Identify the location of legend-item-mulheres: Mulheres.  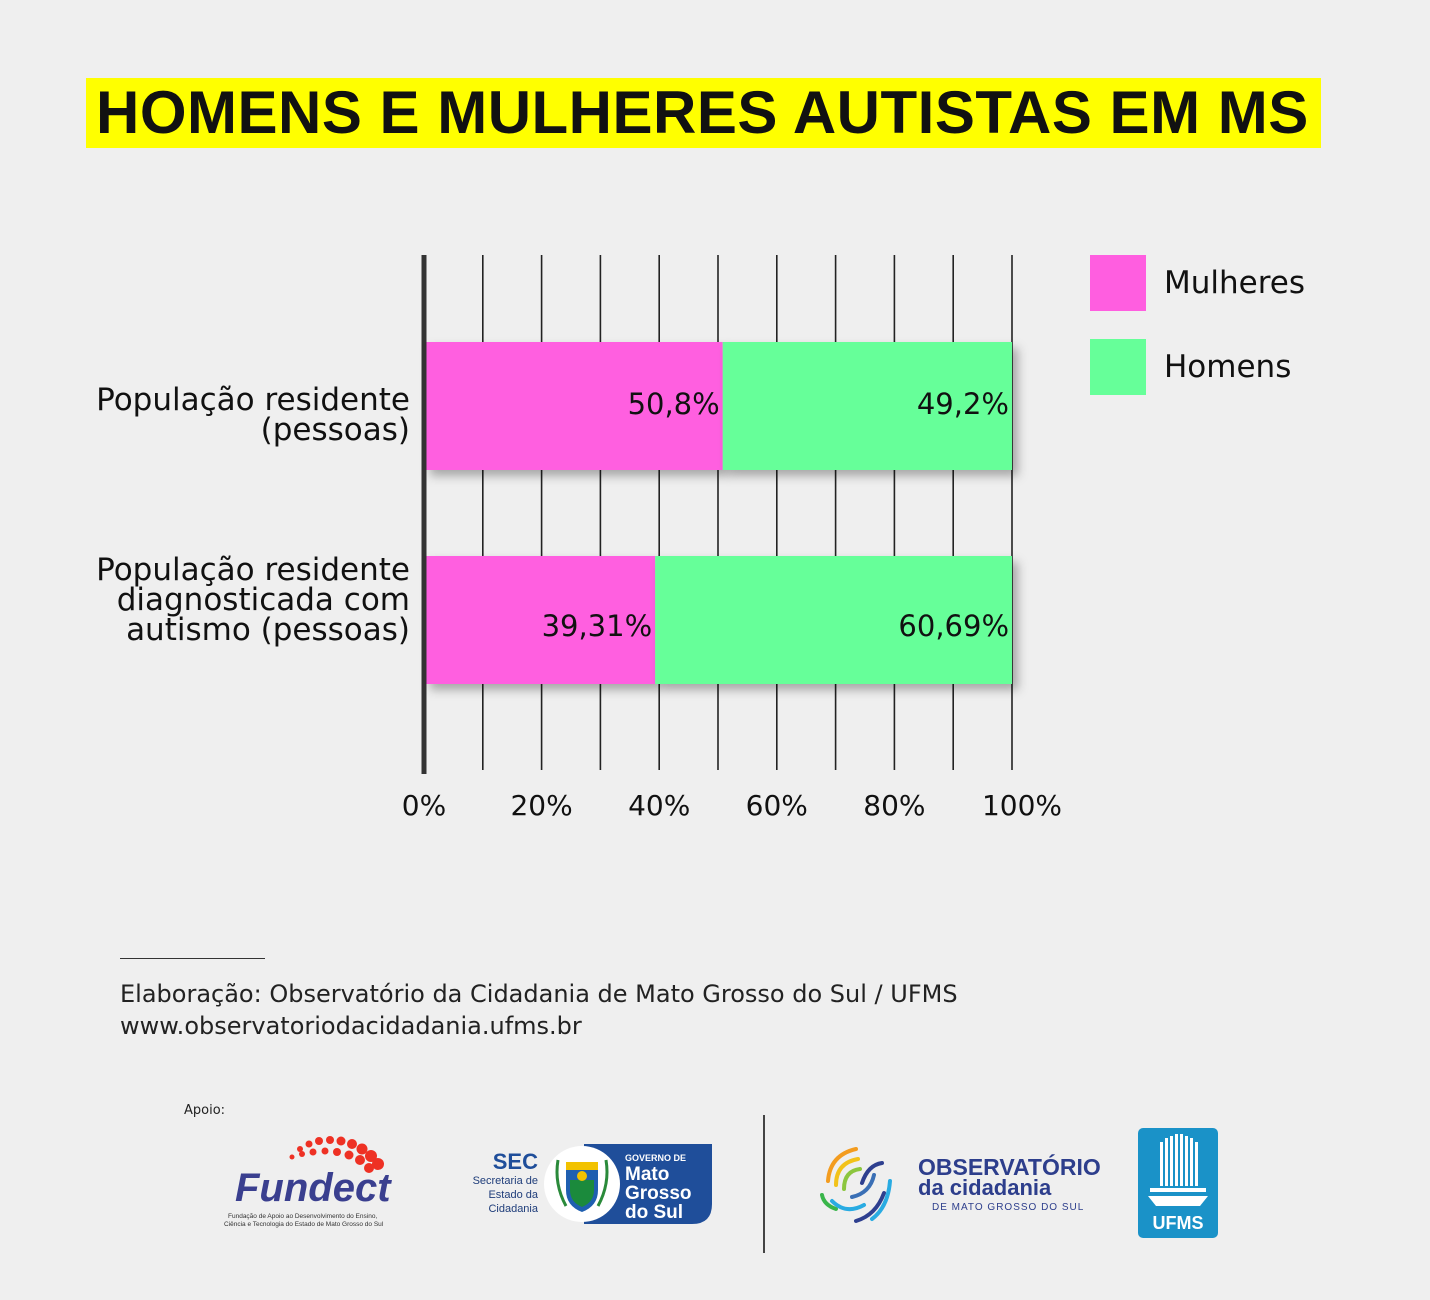
(1197, 283).